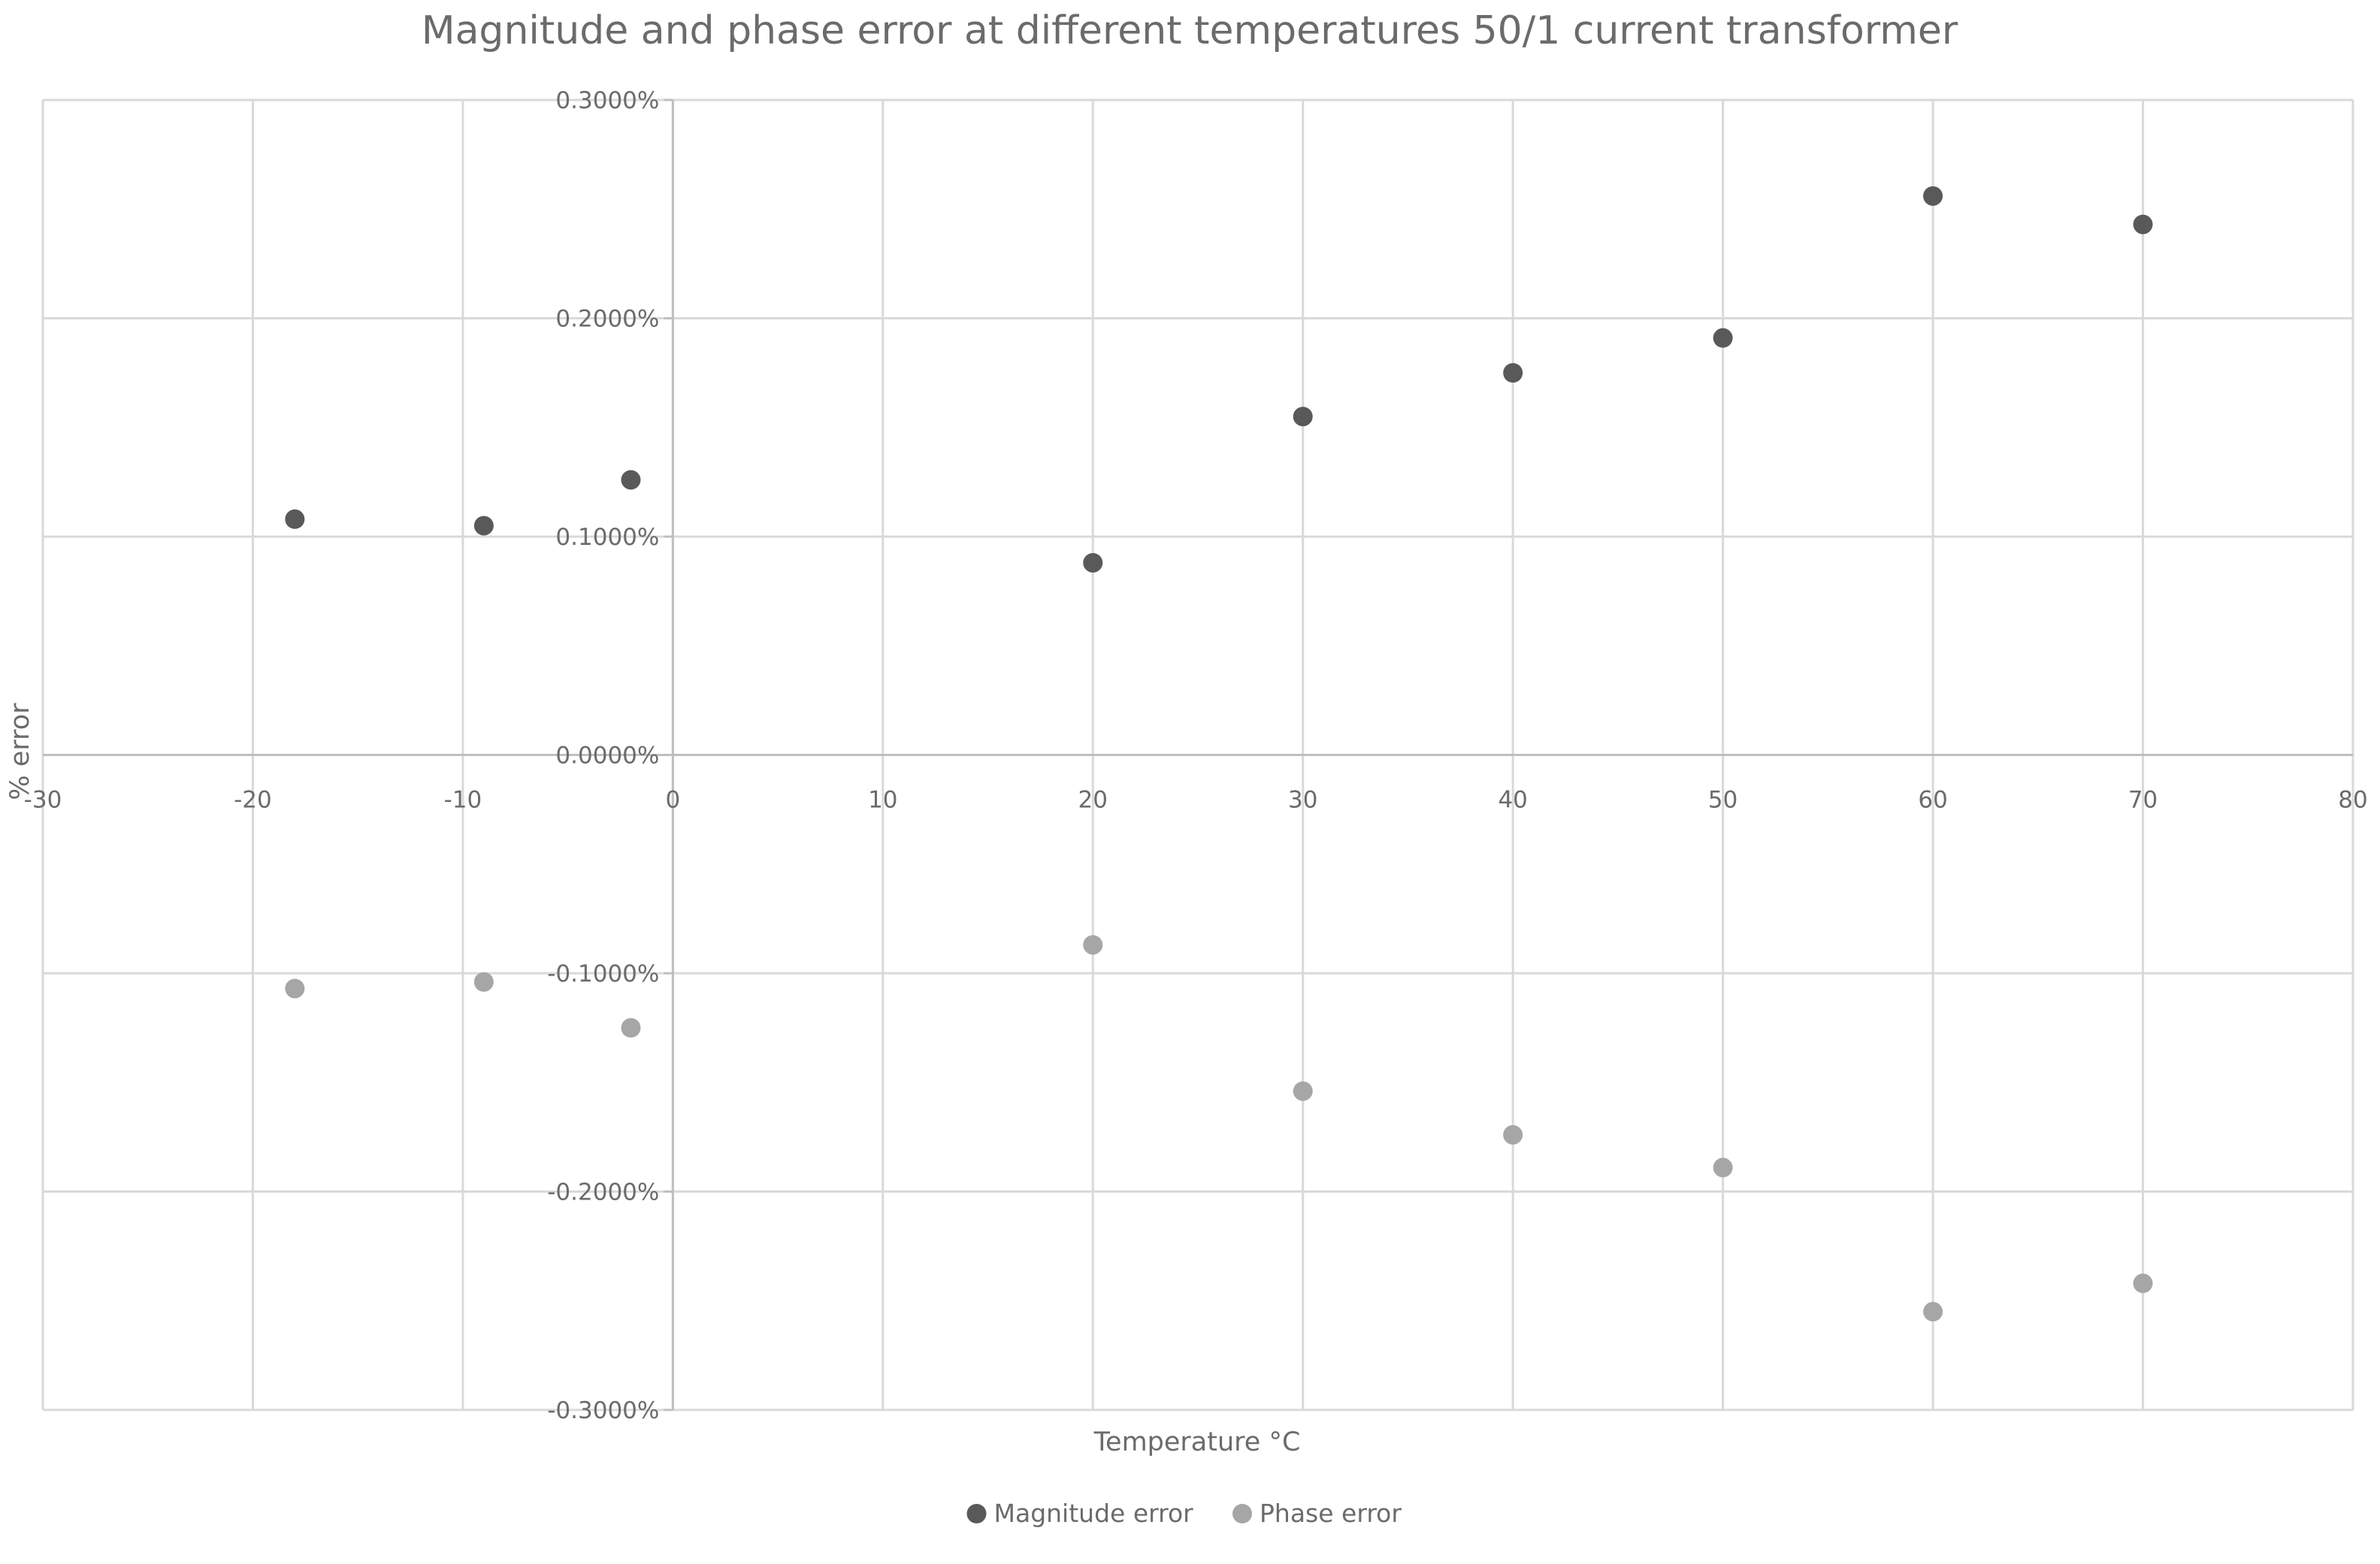 The image size is (2380, 1564). I want to click on y-tick-label: -0.2000%, so click(603, 1192).